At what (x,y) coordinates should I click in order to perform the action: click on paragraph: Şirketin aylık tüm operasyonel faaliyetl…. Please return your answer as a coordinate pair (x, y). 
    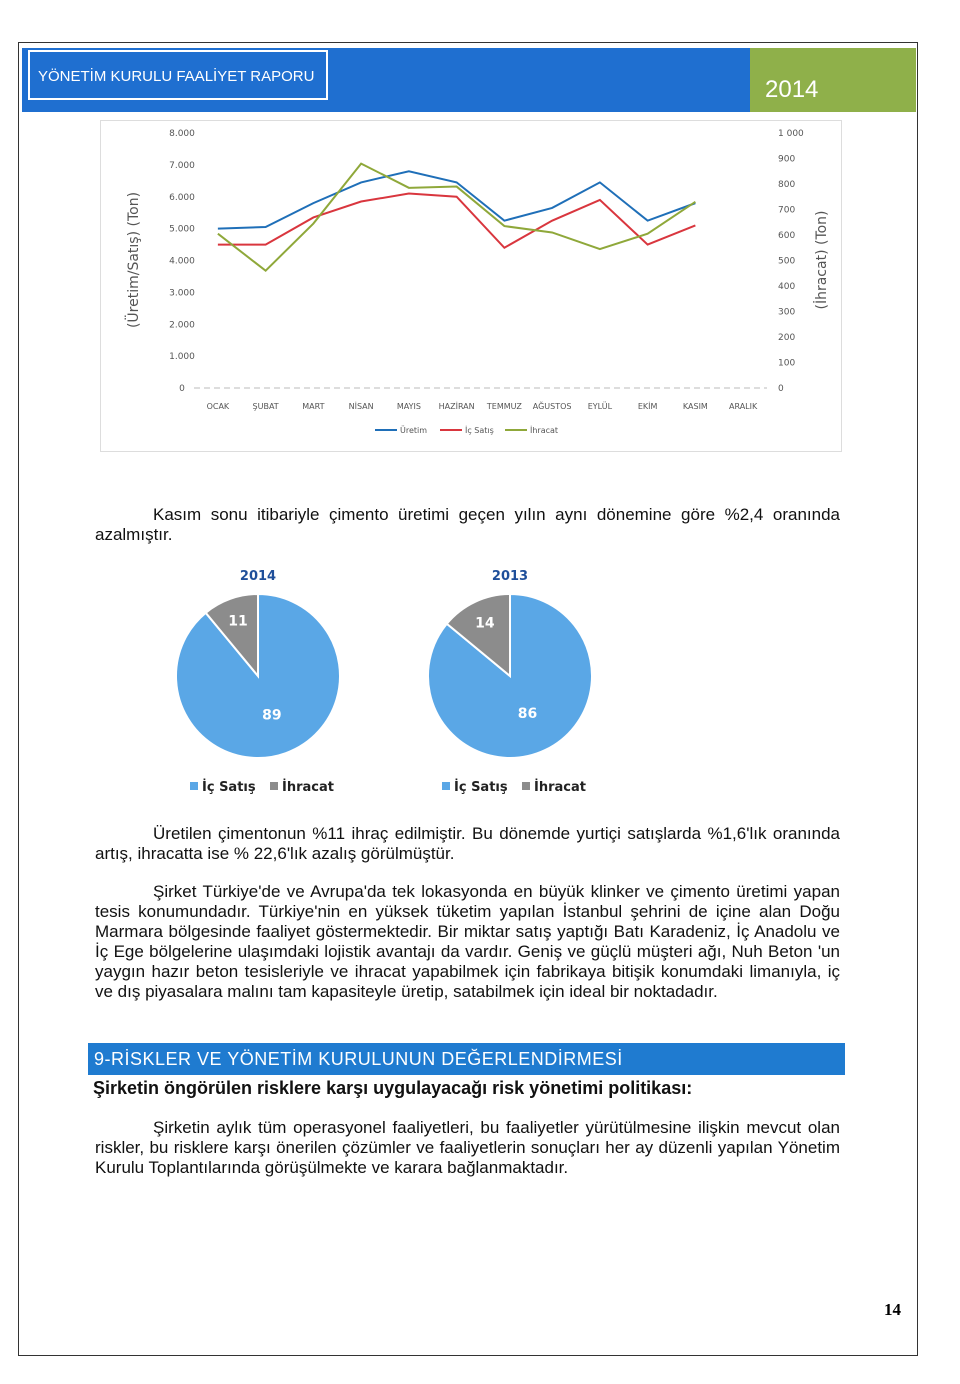
    Looking at the image, I should click on (467, 1147).